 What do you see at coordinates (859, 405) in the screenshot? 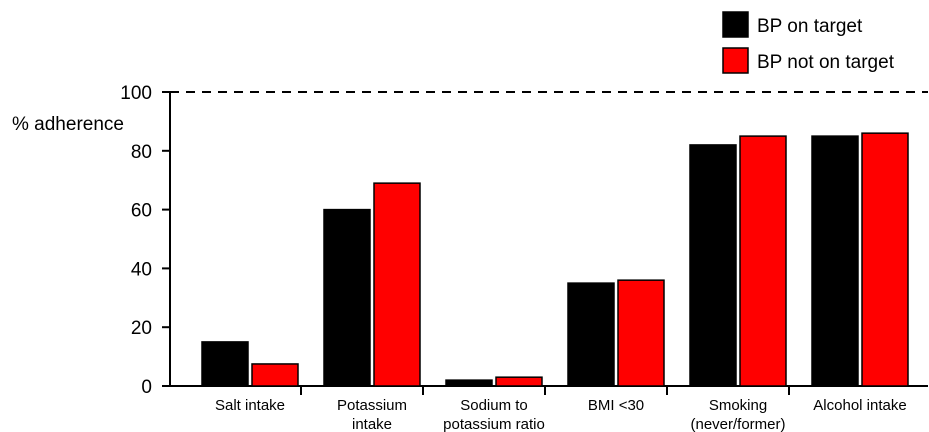
I see `x-tick-label: Alcohol intake` at bounding box center [859, 405].